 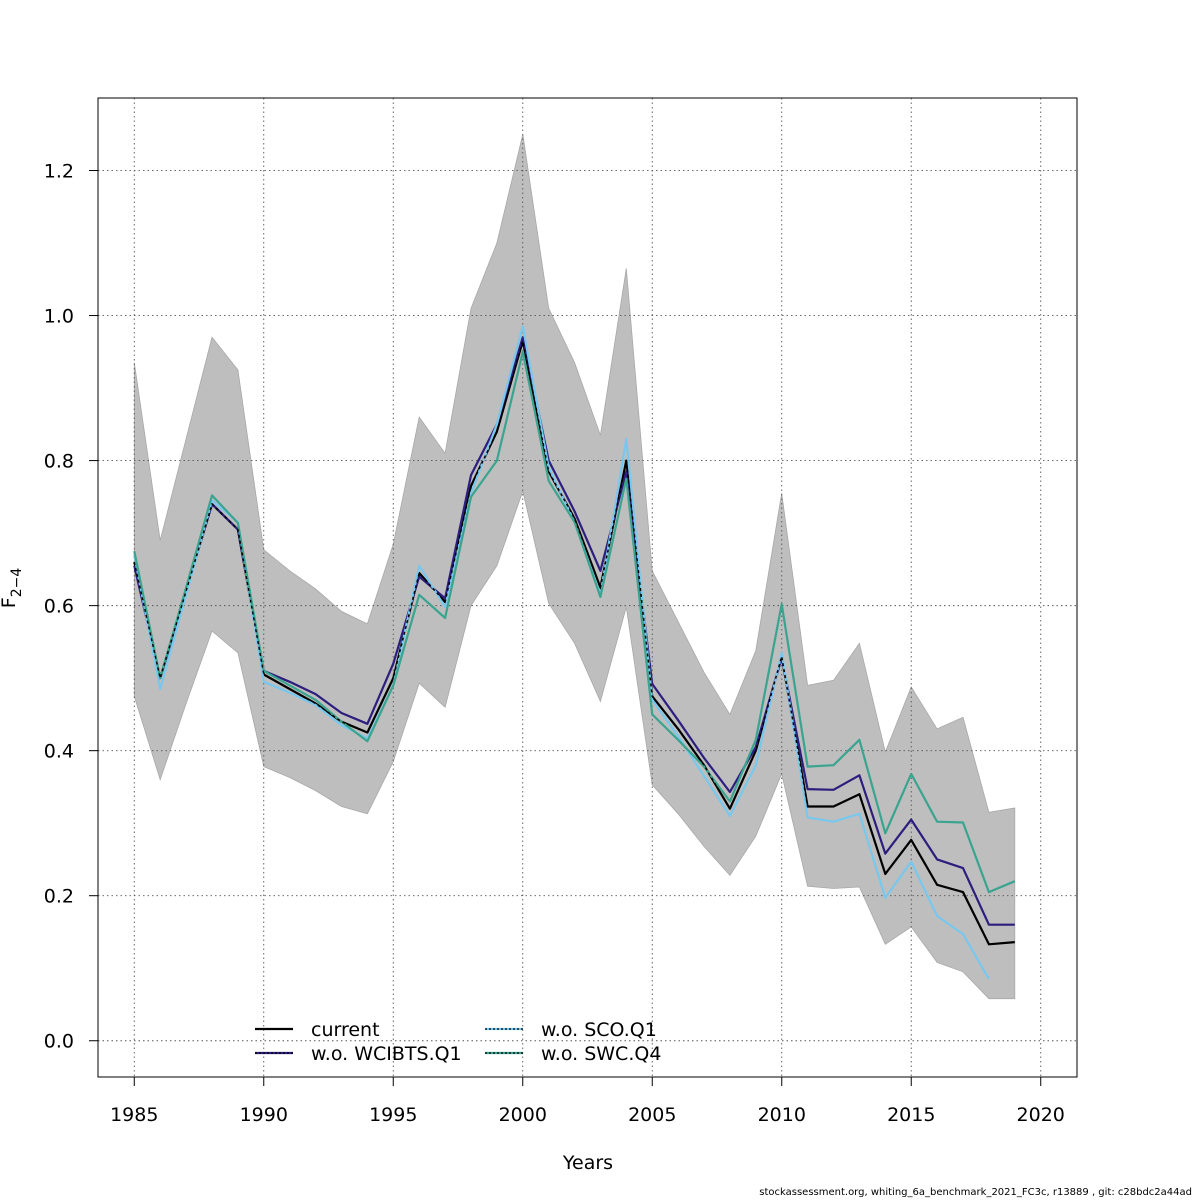 What do you see at coordinates (59, 462) in the screenshot?
I see `y-tick-label: 0.8` at bounding box center [59, 462].